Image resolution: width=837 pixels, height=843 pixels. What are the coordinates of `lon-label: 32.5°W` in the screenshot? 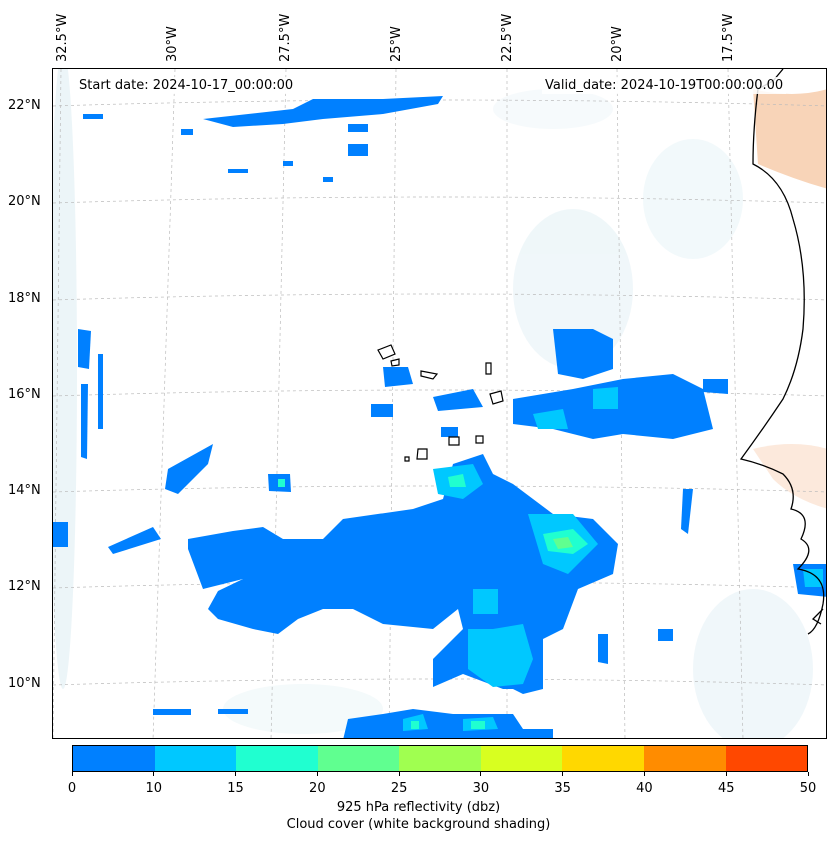 It's located at (62, 37).